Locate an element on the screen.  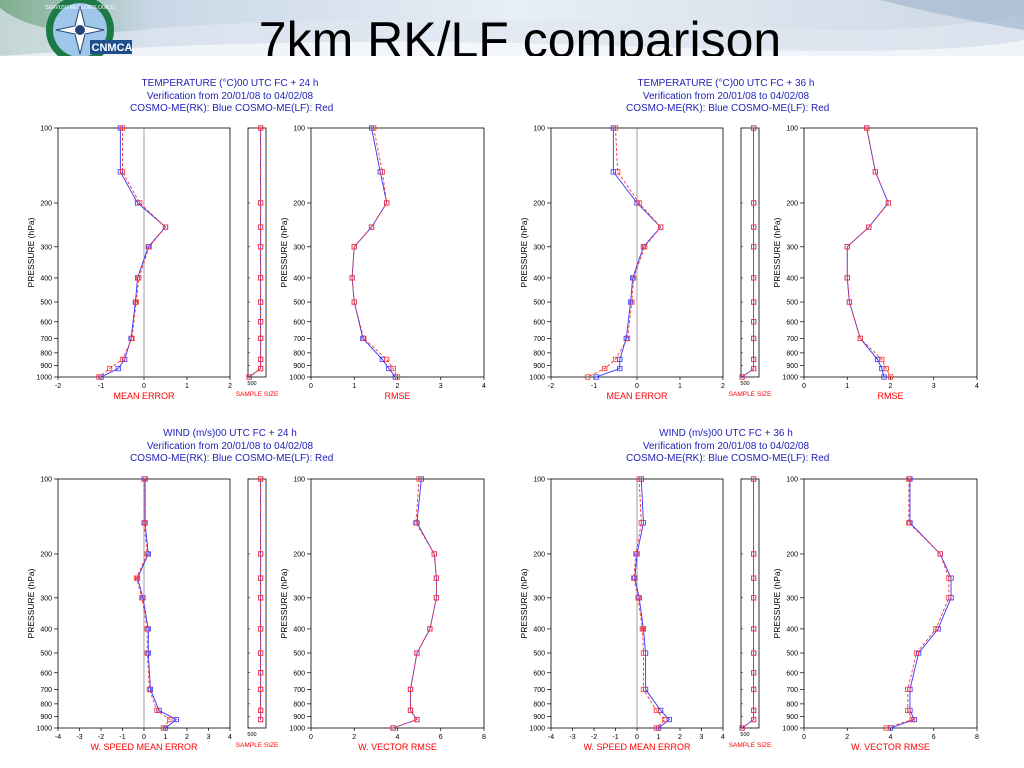
x-tick-label: 500 is located at coordinates (251, 384).